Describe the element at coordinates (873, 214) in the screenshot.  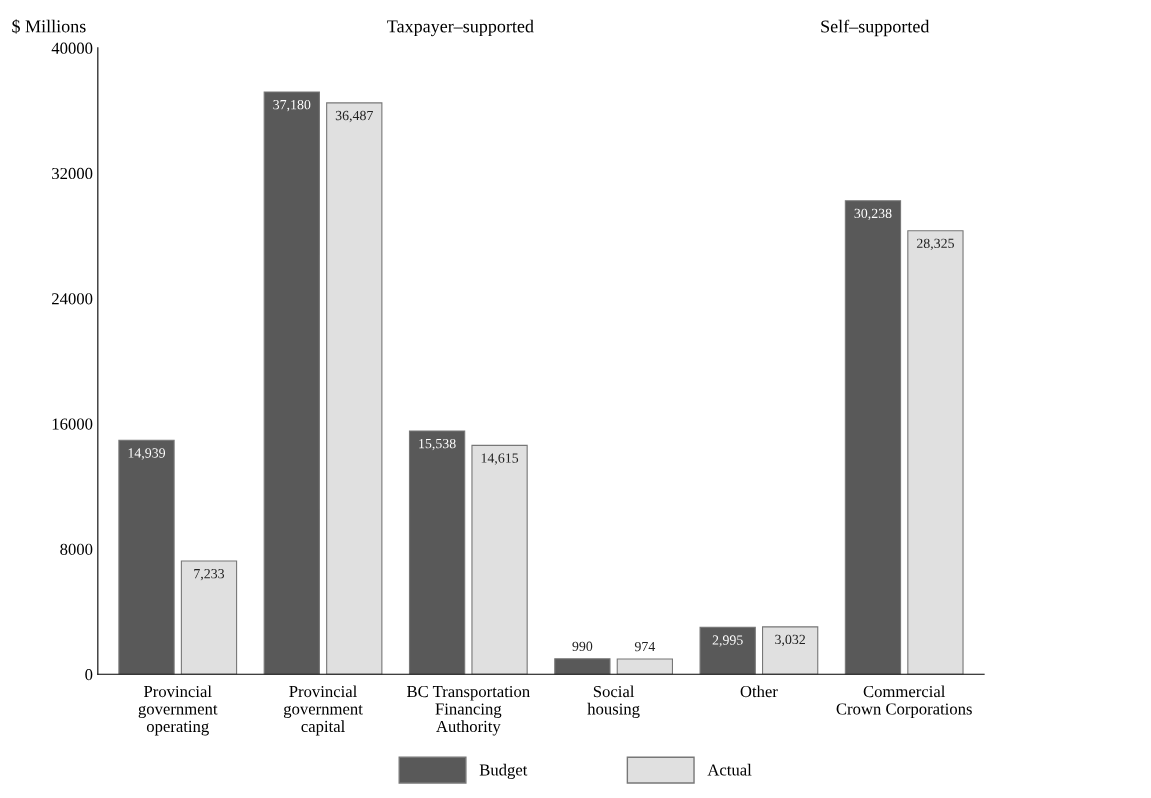
I see `data-label: 30,238` at that location.